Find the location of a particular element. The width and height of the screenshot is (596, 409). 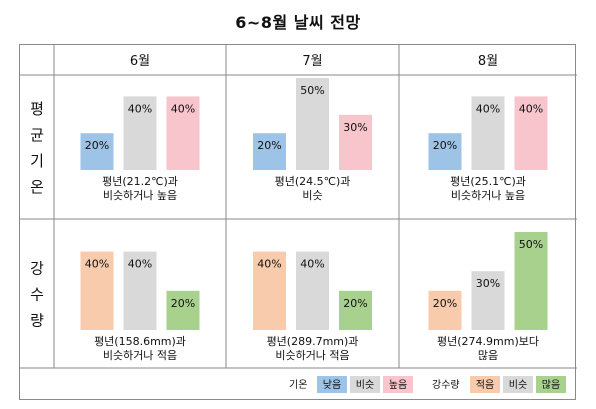

row-label-char: 평 is located at coordinates (37, 109).